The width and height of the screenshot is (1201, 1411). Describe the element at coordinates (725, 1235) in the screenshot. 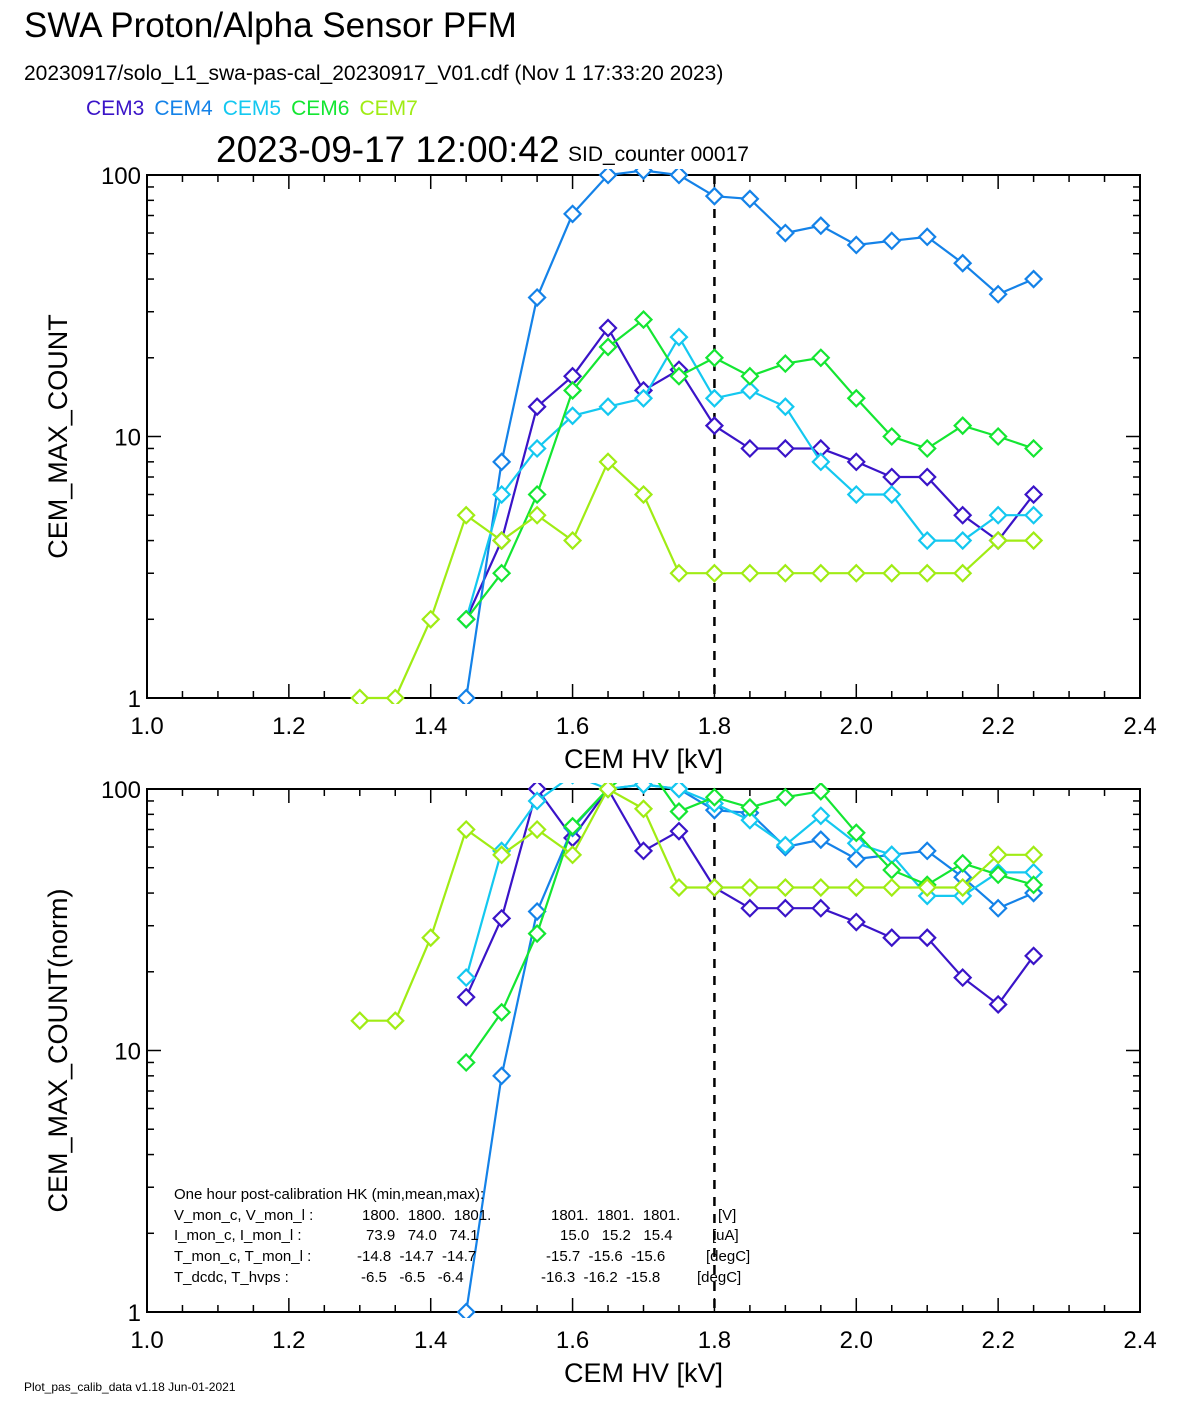

I see `hk-row-unit: [uA]` at that location.